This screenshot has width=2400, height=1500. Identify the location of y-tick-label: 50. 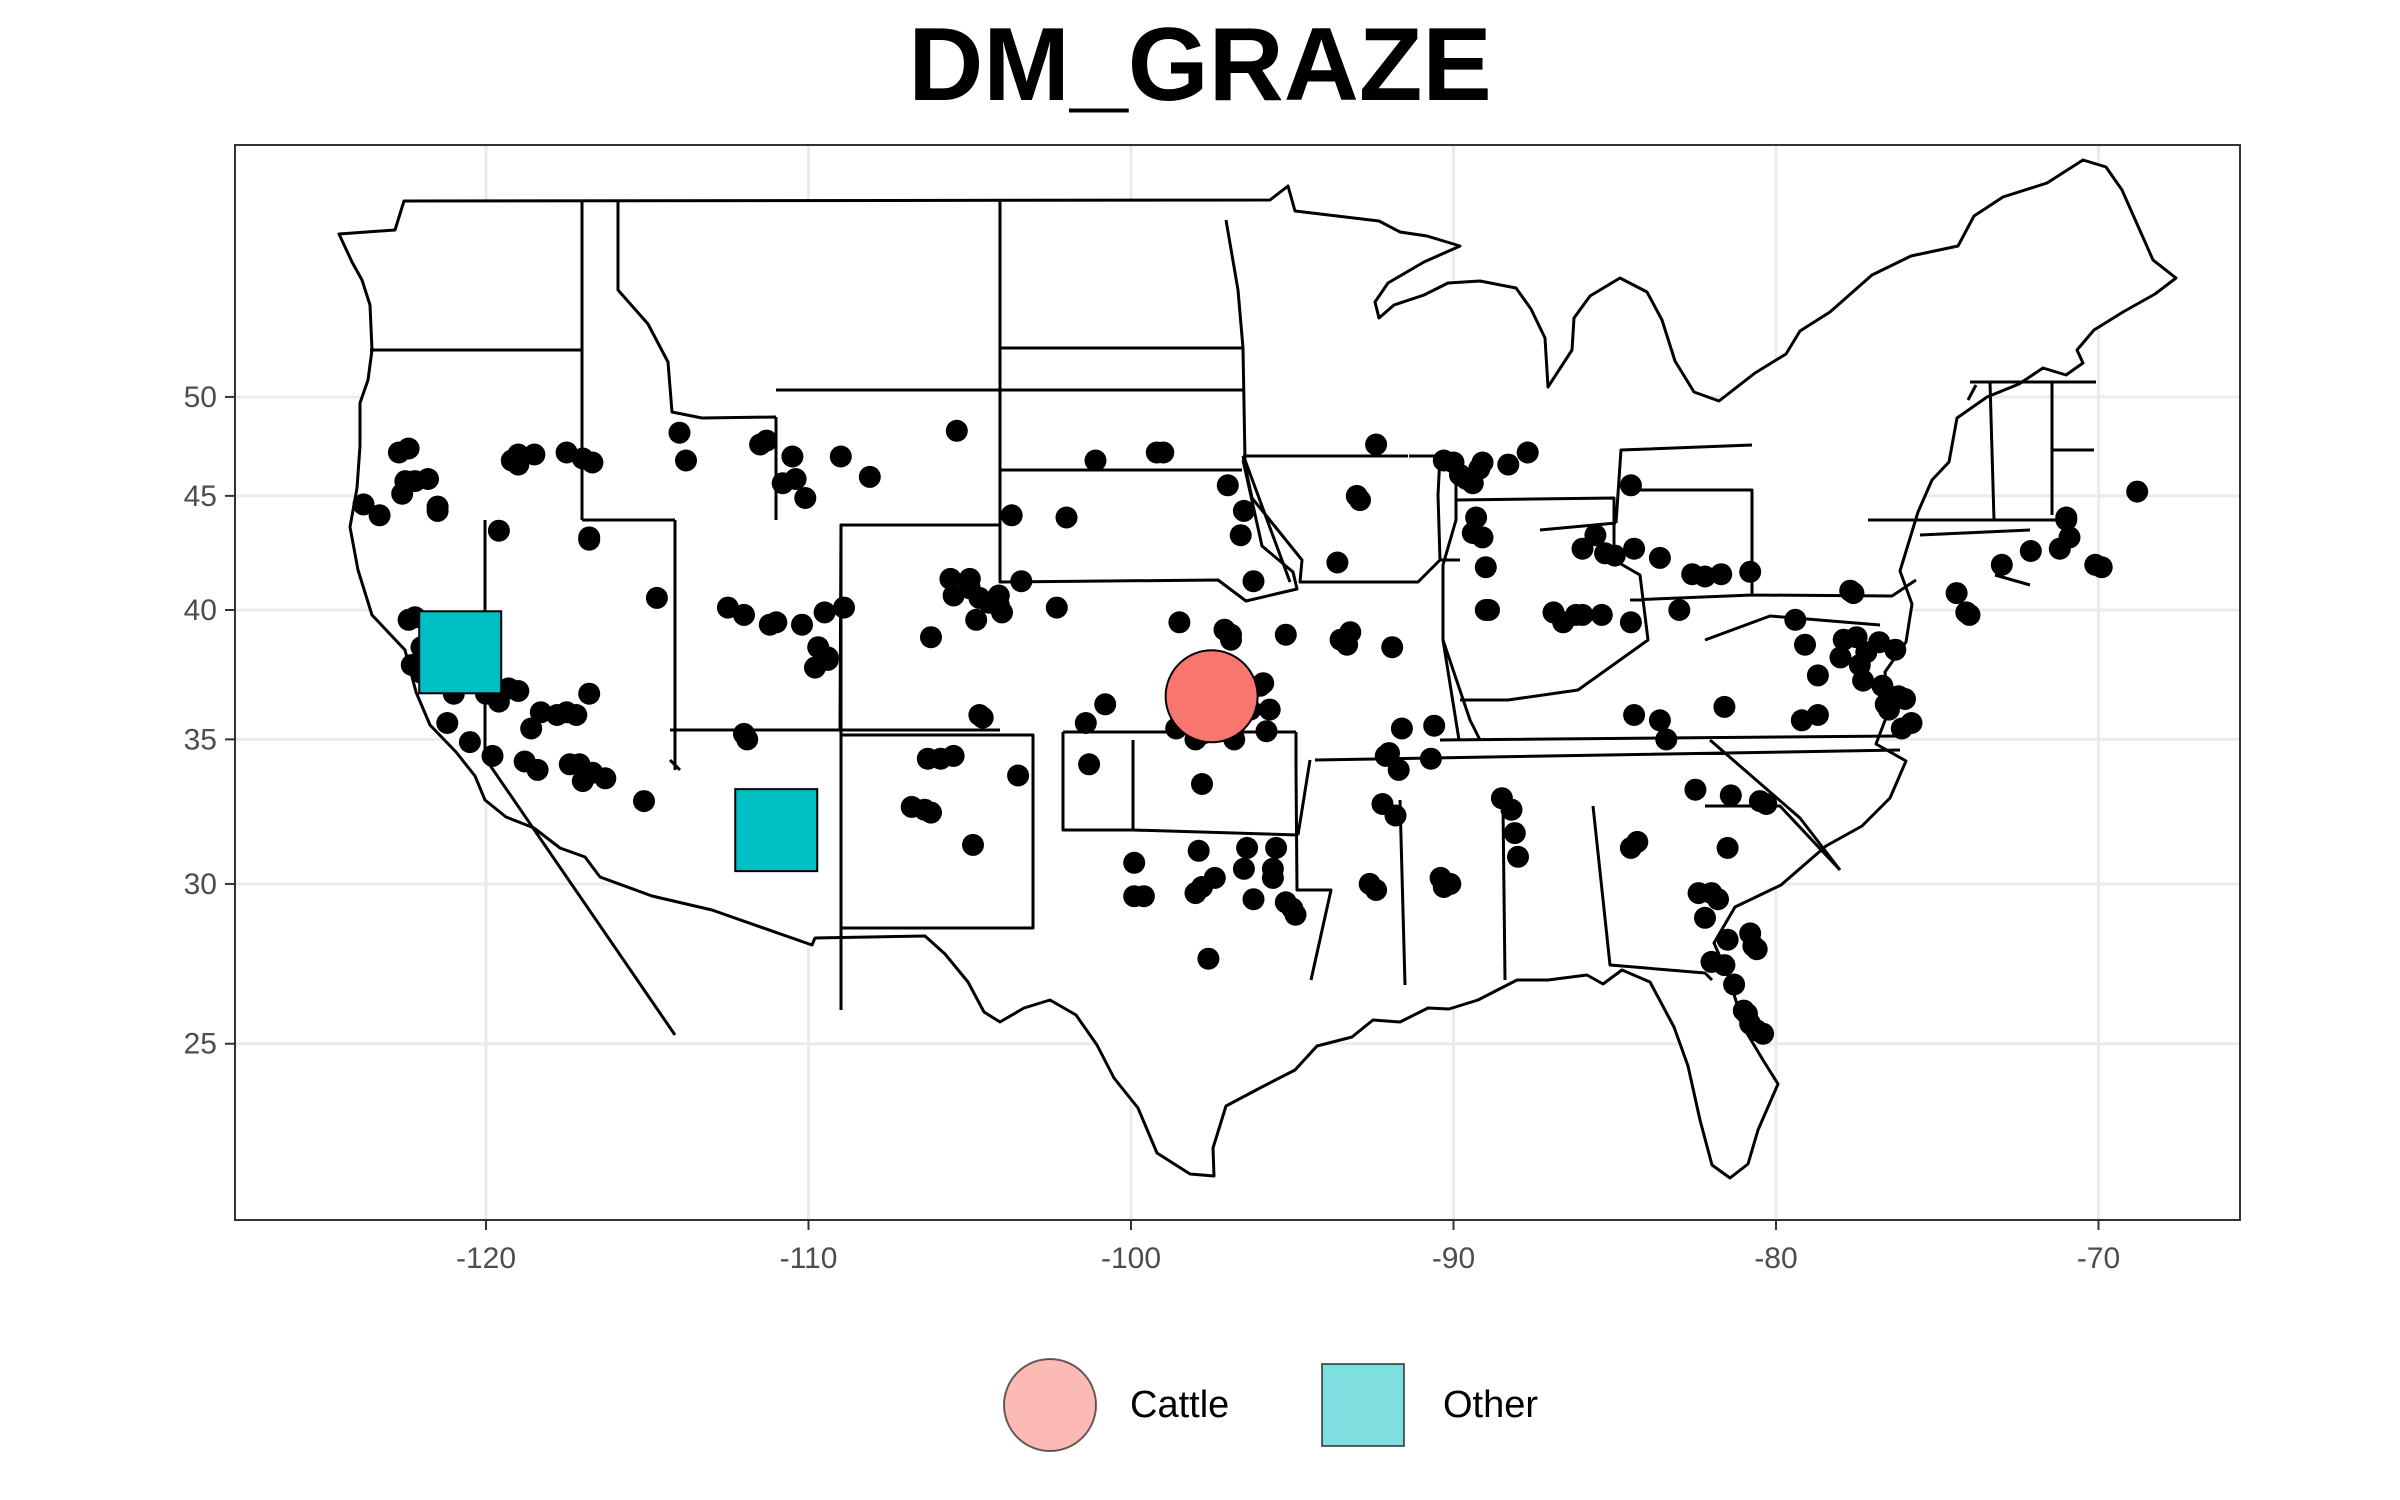
(200, 397).